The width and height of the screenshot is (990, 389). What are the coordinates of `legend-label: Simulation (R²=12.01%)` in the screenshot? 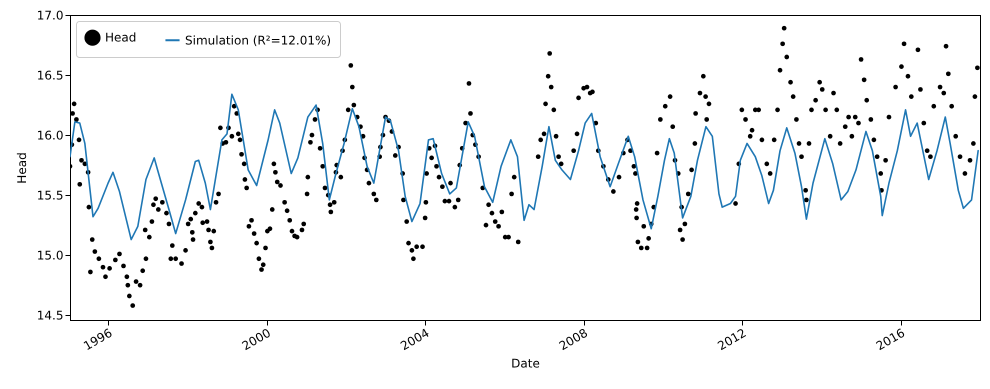 It's located at (258, 40).